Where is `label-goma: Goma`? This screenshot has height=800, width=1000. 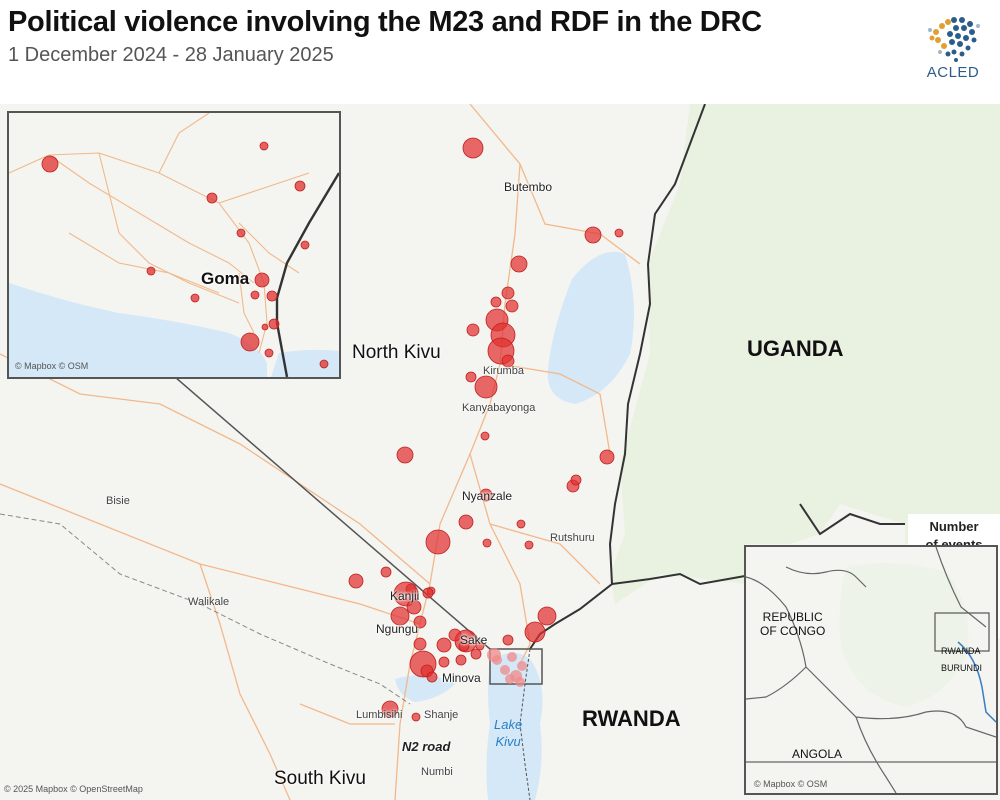
label-goma: Goma is located at coordinates (225, 278).